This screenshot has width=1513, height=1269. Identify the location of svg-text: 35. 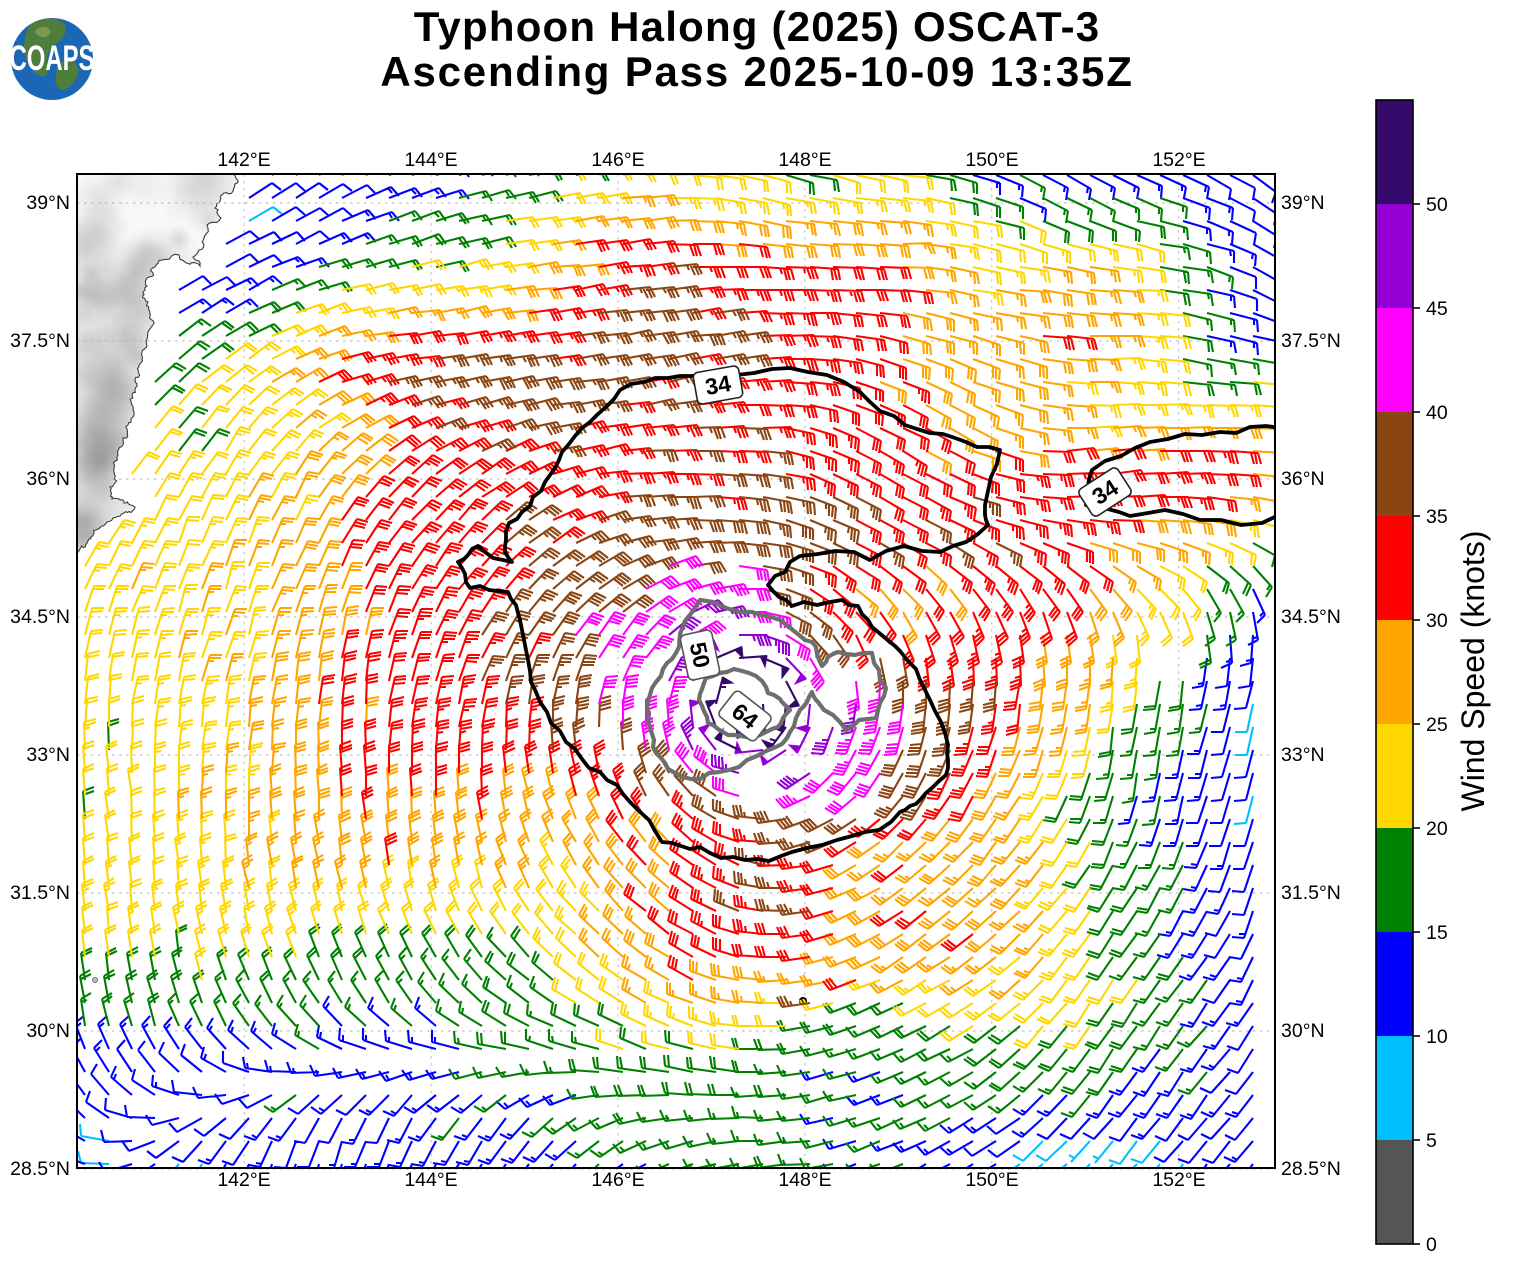
(1437, 517).